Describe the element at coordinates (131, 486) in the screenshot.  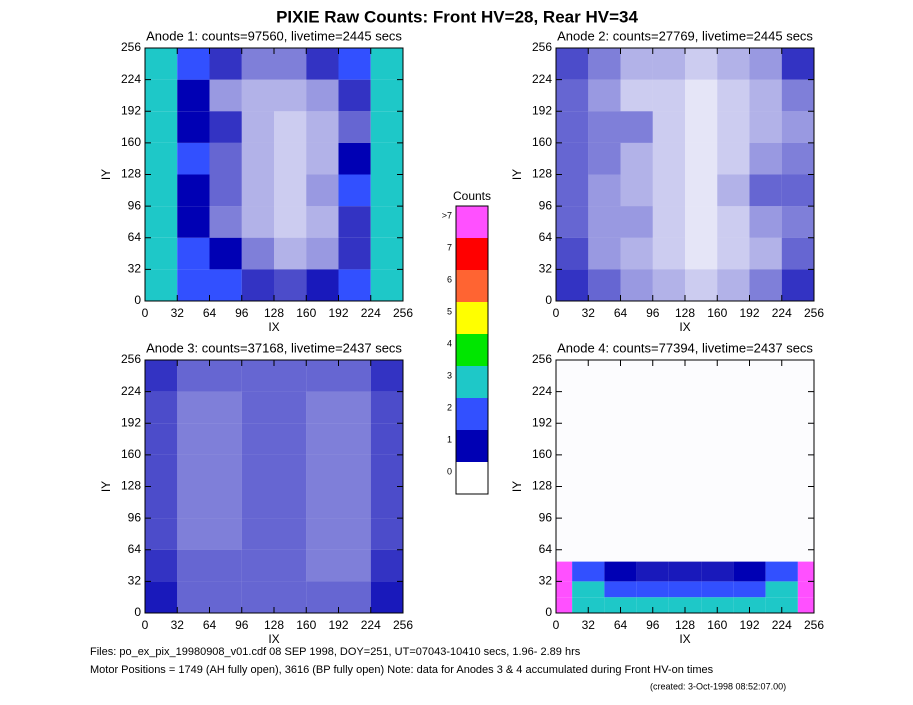
I see `y-tick-label: 128` at that location.